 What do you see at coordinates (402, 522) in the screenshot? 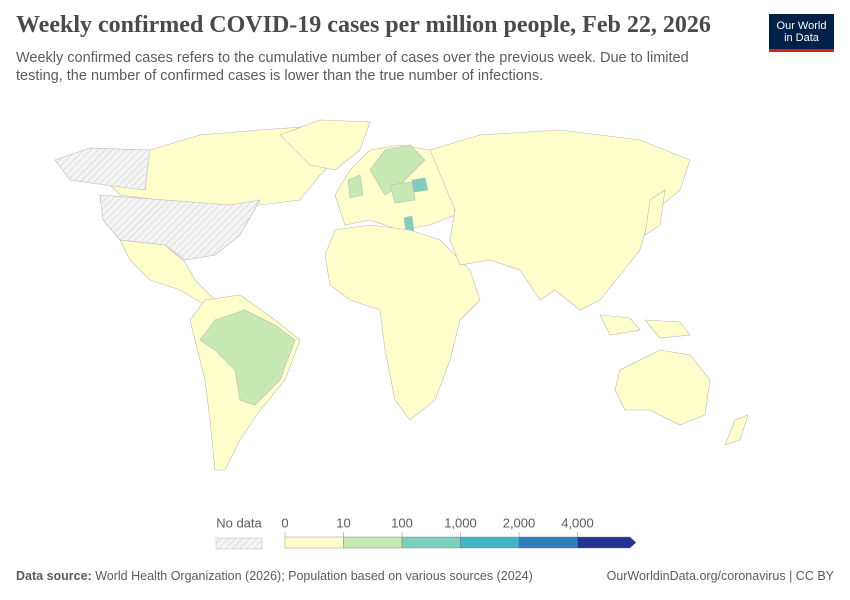
I see `legend-tick-label: 100` at bounding box center [402, 522].